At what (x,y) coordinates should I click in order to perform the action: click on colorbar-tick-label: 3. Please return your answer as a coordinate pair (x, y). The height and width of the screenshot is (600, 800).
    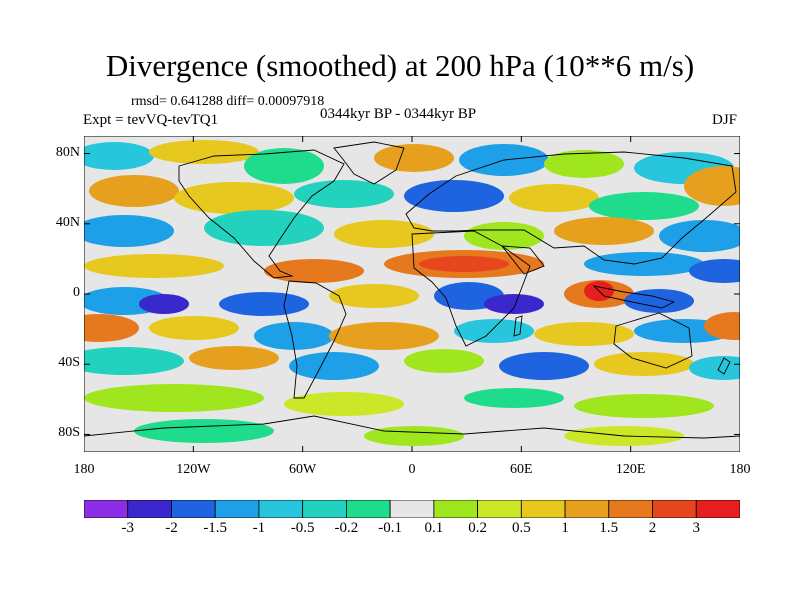
    Looking at the image, I should click on (696, 528).